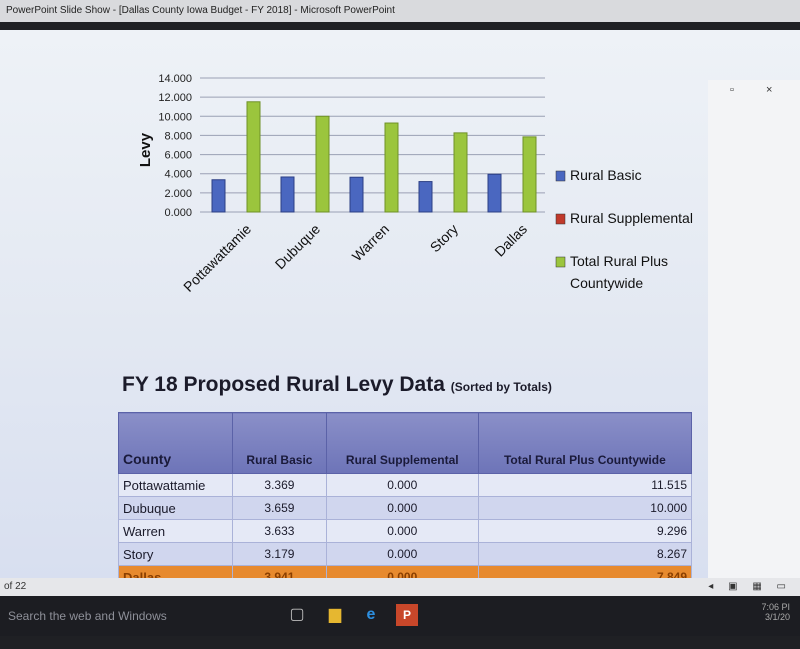 This screenshot has height=649, width=800. Describe the element at coordinates (283, 384) in the screenshot. I see `table-title-text: FY 18 Proposed Rural Levy Data` at that location.